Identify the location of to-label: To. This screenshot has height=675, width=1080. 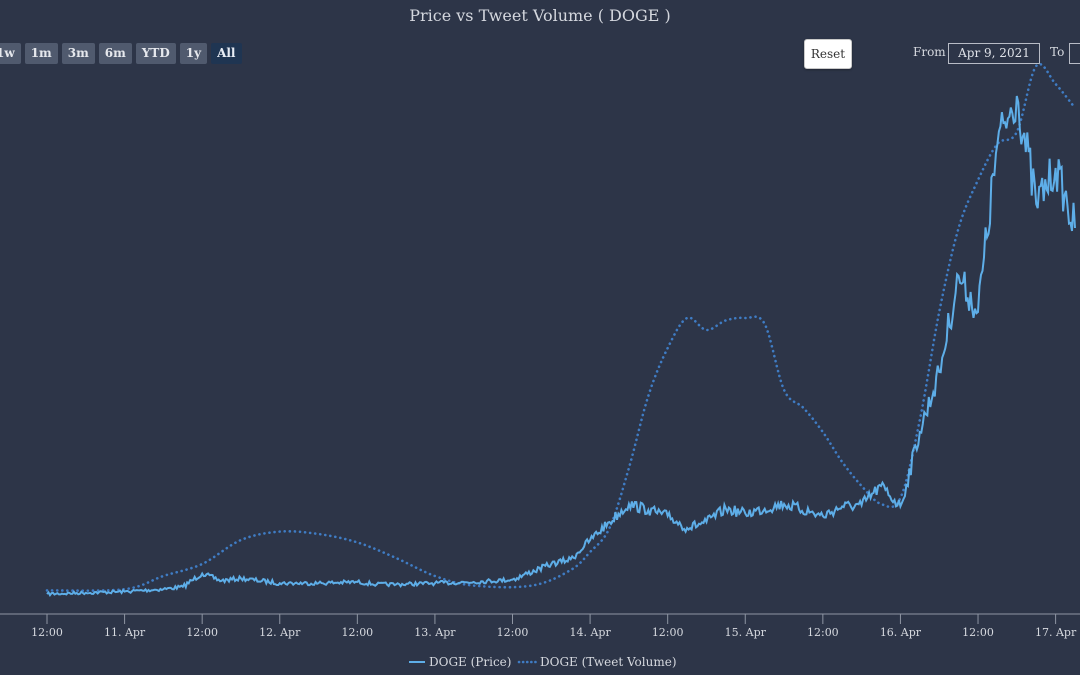
(1057, 52).